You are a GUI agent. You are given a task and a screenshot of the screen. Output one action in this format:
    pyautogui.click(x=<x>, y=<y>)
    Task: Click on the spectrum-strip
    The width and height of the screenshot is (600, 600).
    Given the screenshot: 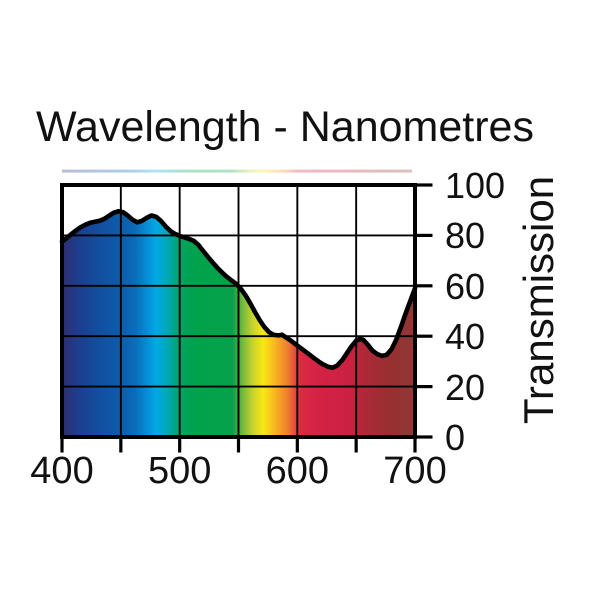 What is the action you would take?
    pyautogui.click(x=237, y=171)
    